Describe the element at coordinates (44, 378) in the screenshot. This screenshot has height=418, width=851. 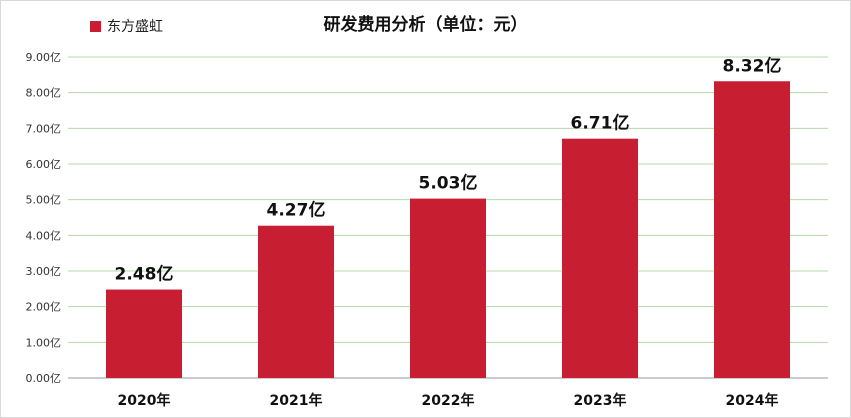
I see `y-tick-label: 0.00亿` at that location.